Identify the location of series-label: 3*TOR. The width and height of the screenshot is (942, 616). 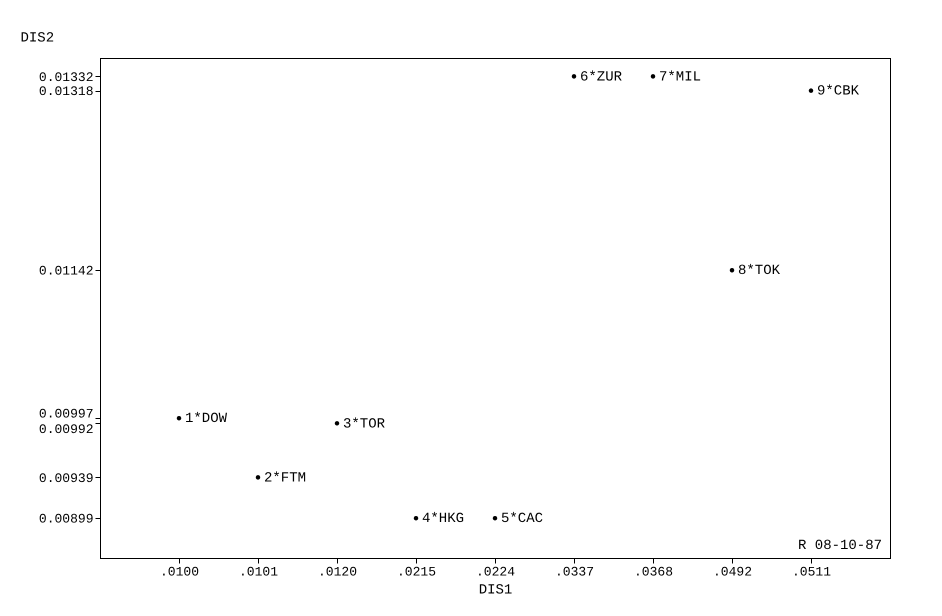
(364, 424).